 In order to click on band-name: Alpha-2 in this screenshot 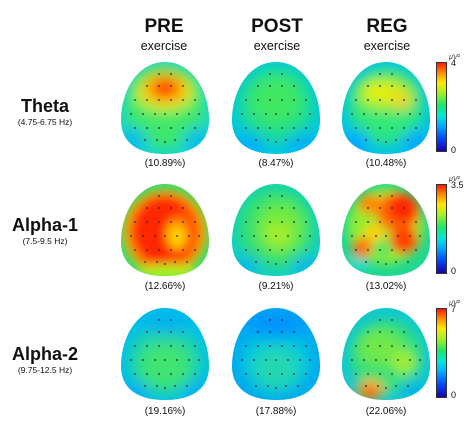, I will do `click(44, 354)`.